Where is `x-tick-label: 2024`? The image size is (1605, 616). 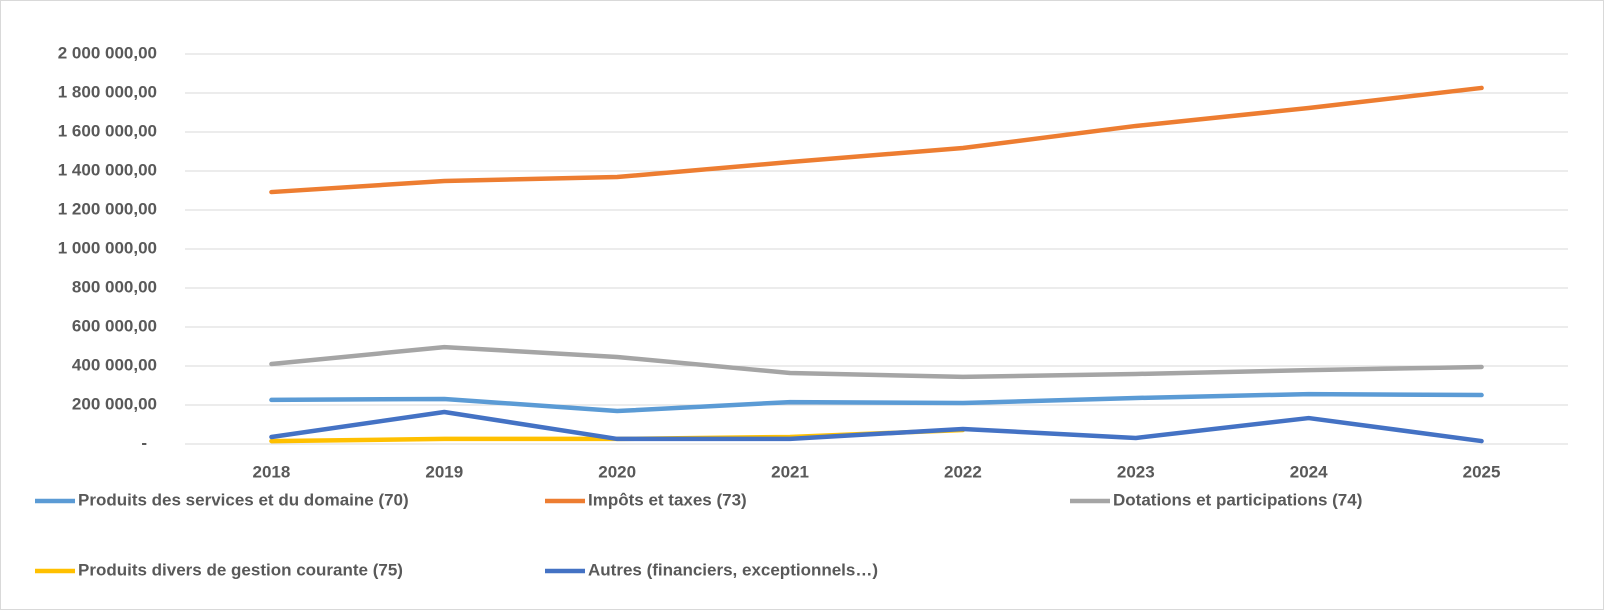 x-tick-label: 2024 is located at coordinates (1309, 471).